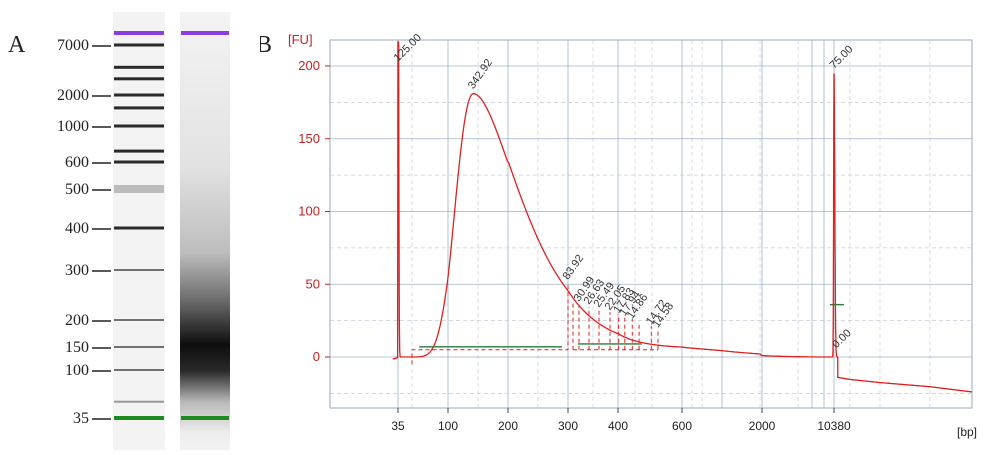 Image resolution: width=985 pixels, height=455 pixels. Describe the element at coordinates (77, 347) in the screenshot. I see `ladder-size-label: 150` at that location.